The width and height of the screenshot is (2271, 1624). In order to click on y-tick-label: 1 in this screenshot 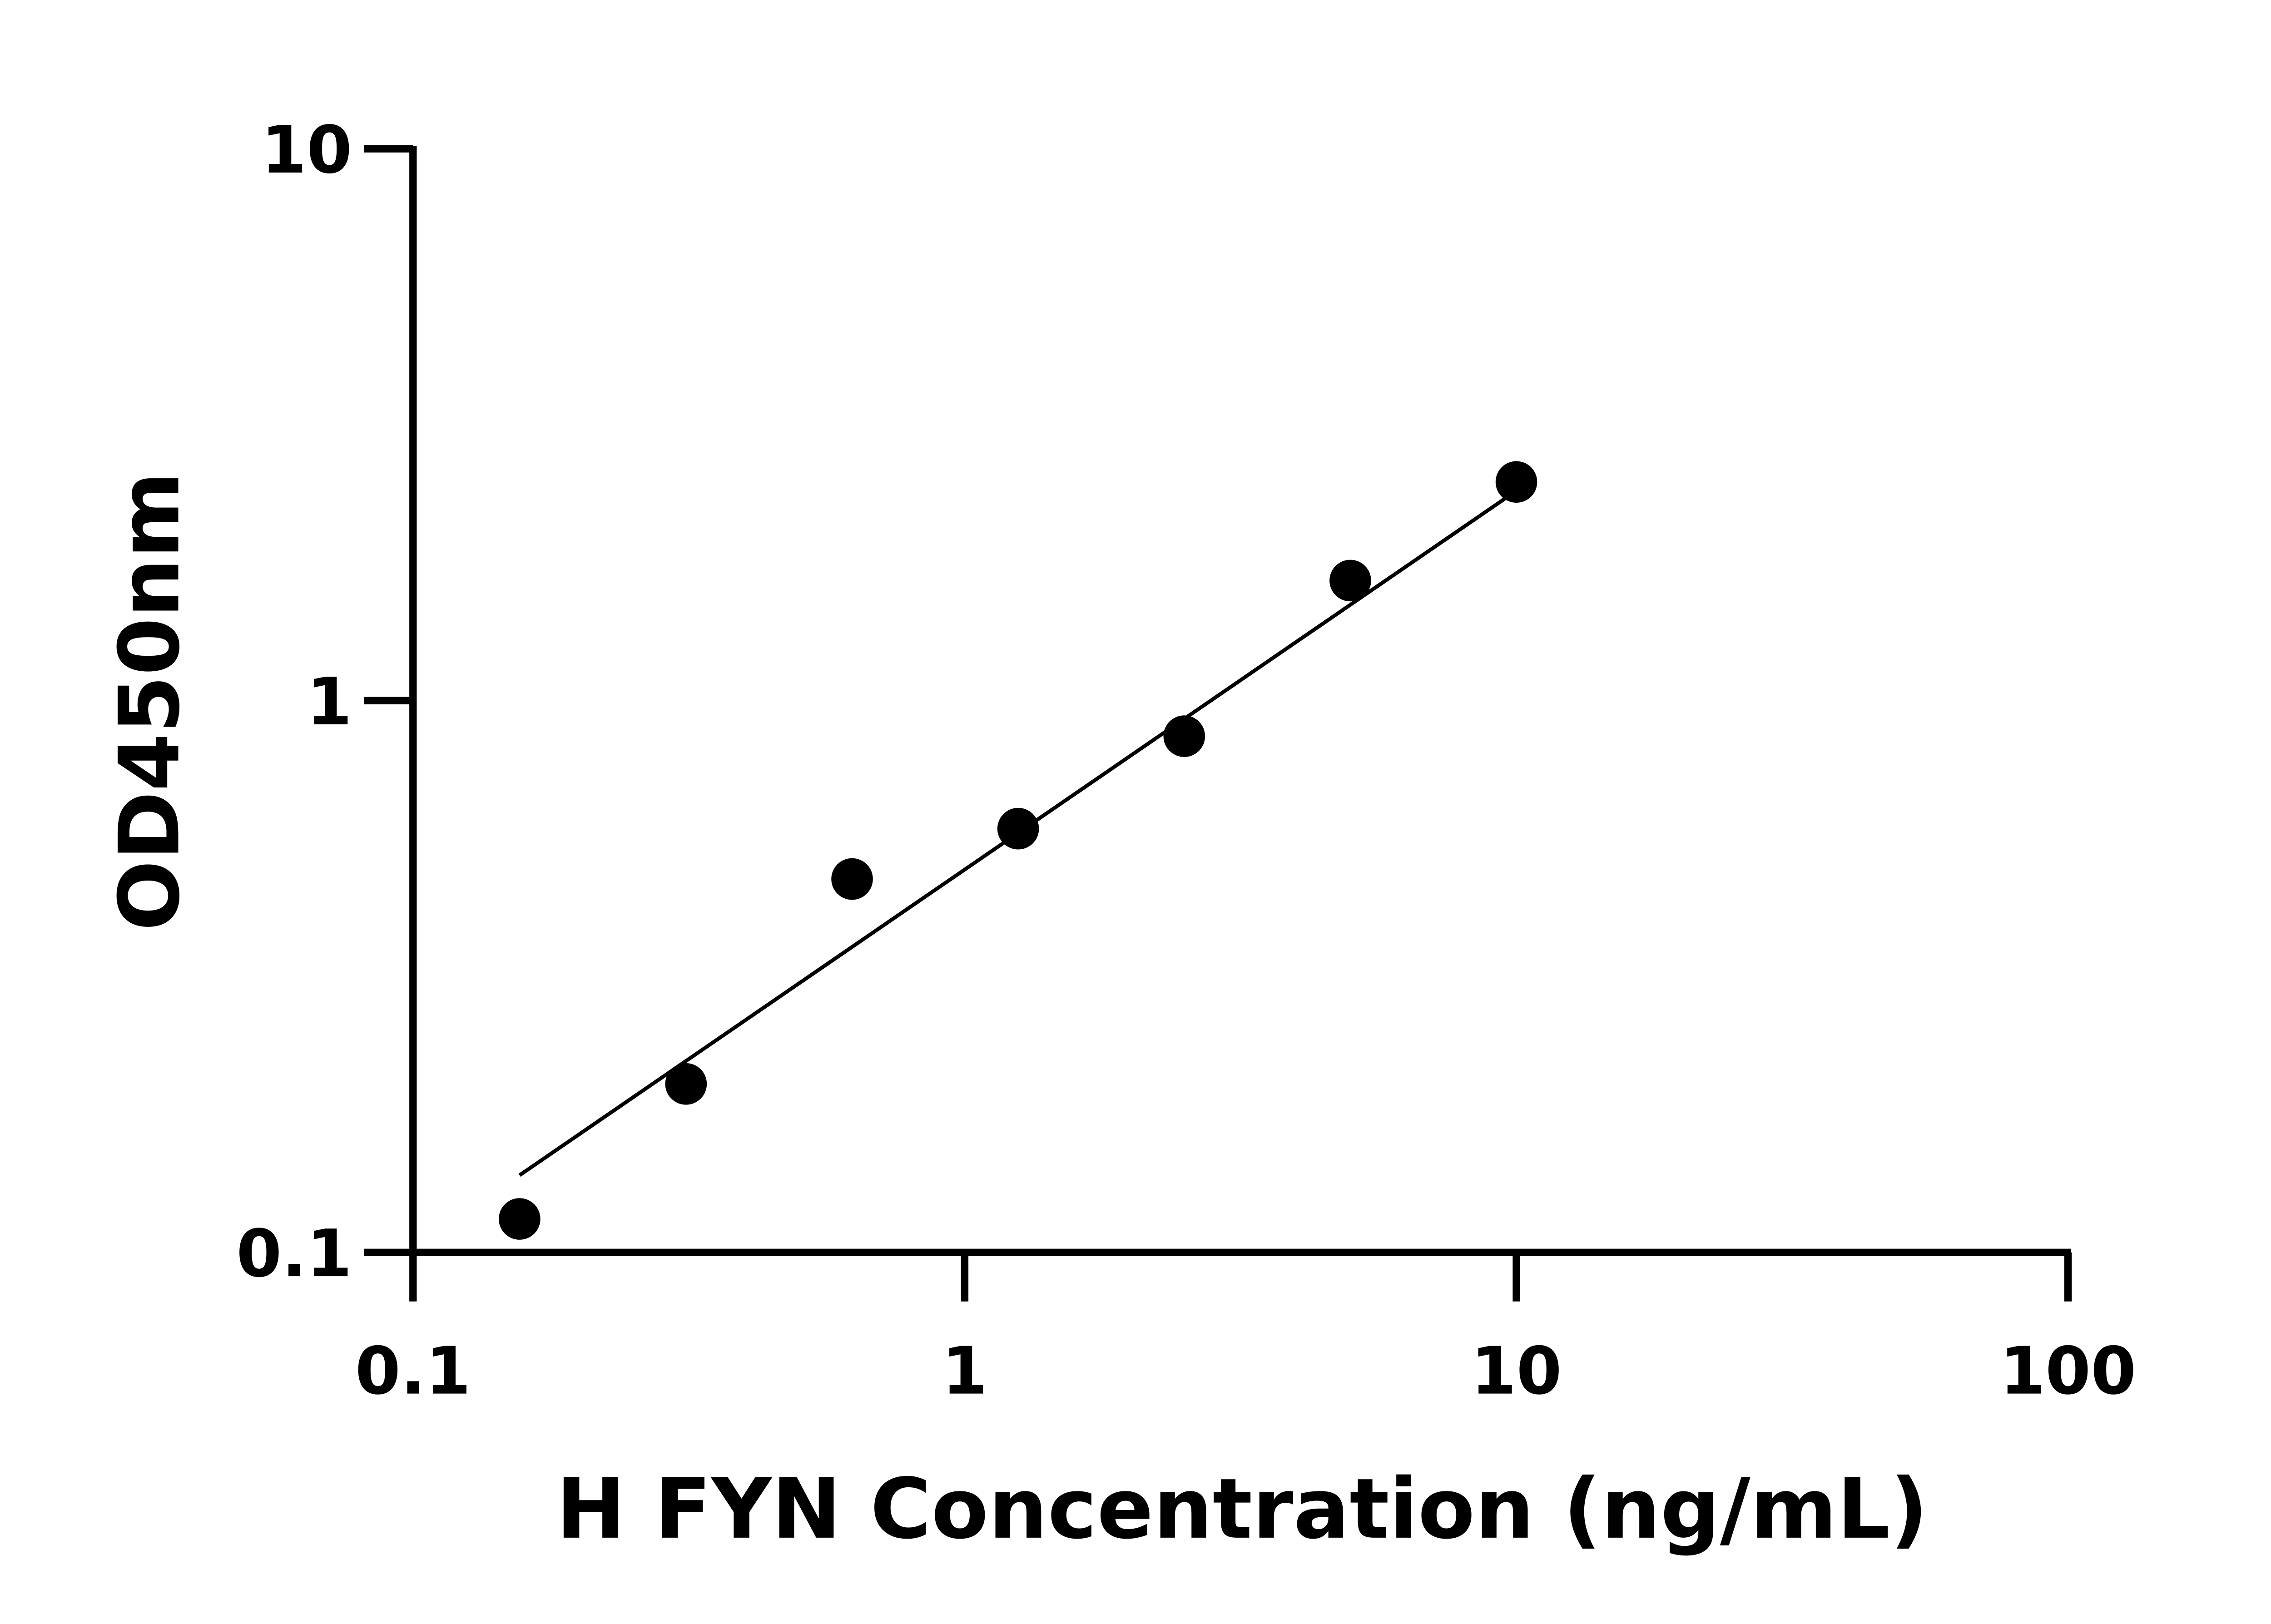, I will do `click(329, 701)`.